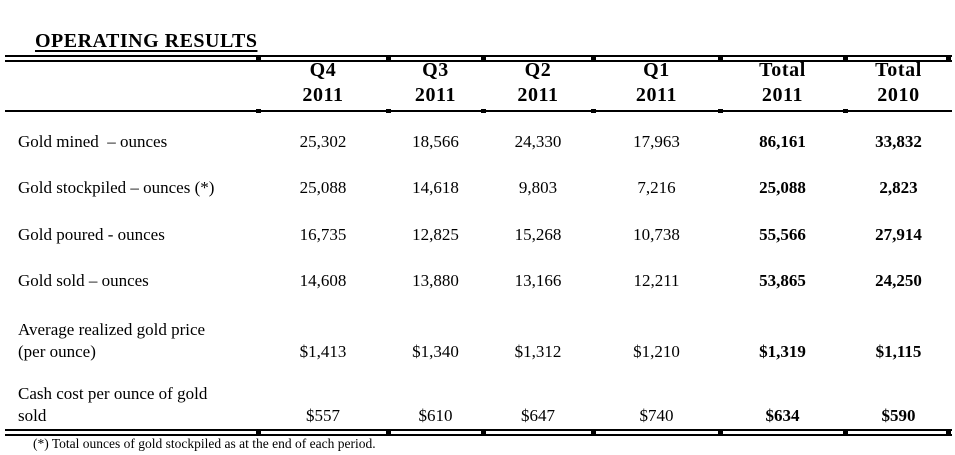 The height and width of the screenshot is (455, 955). I want to click on value-cell: $1,413, so click(323, 351).